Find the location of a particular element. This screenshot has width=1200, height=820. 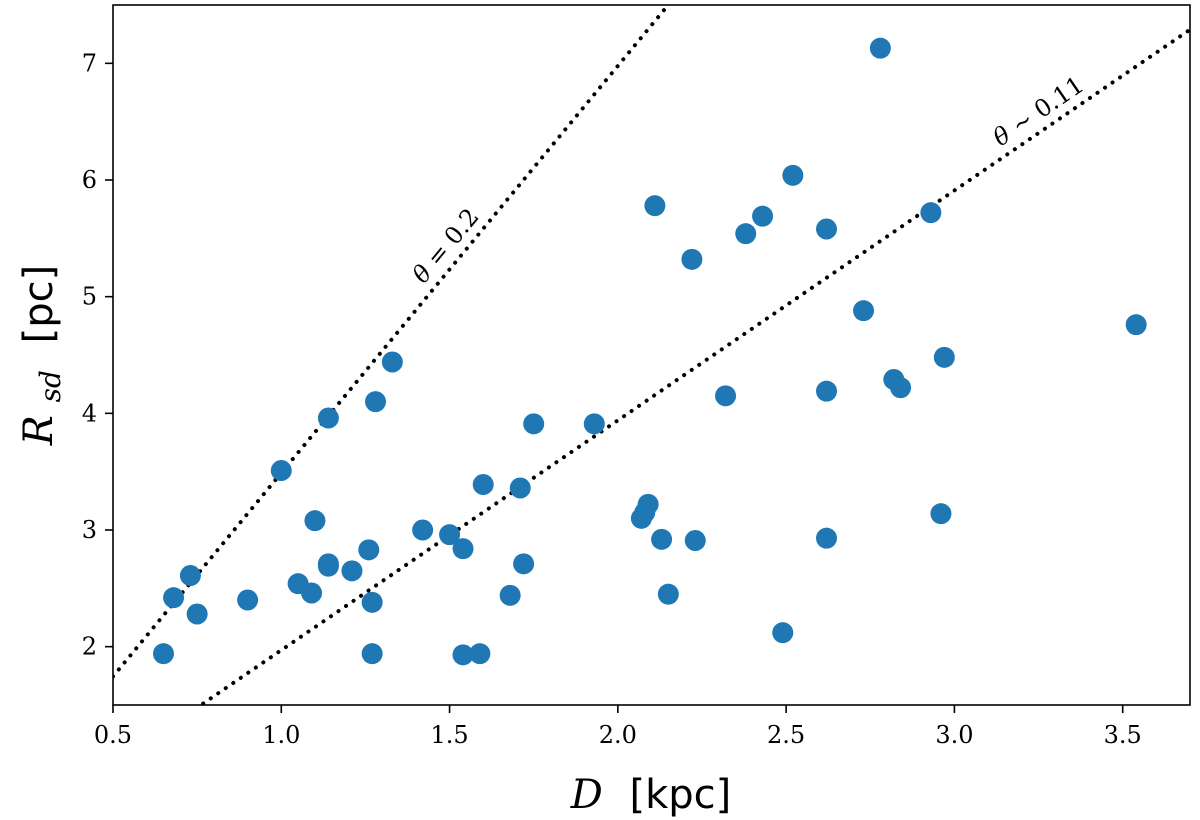

x-tick-label: 2.0 is located at coordinates (618, 735).